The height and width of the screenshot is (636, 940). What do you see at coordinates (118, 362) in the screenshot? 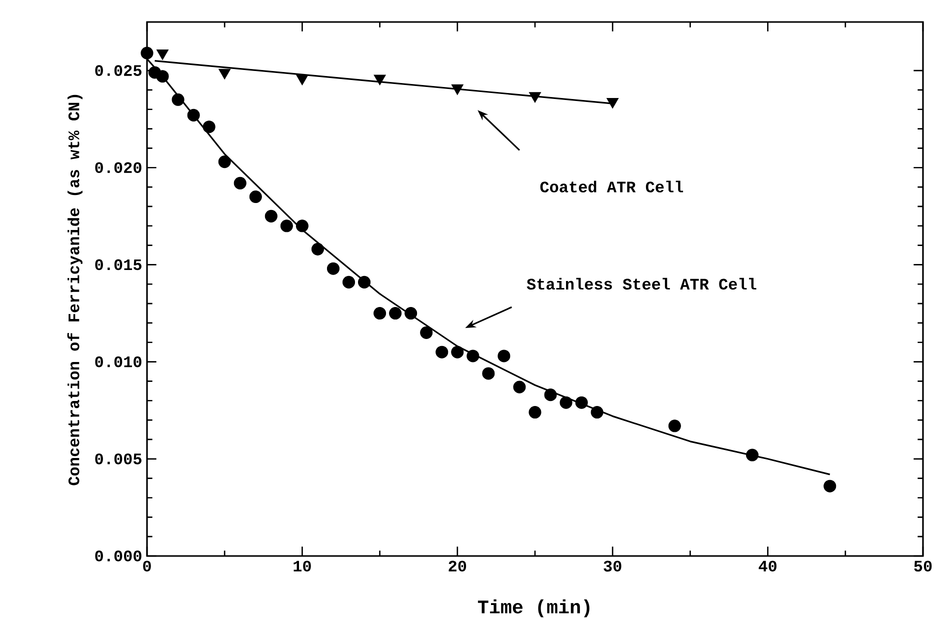
I see `y-tick-label: 0.010` at bounding box center [118, 362].